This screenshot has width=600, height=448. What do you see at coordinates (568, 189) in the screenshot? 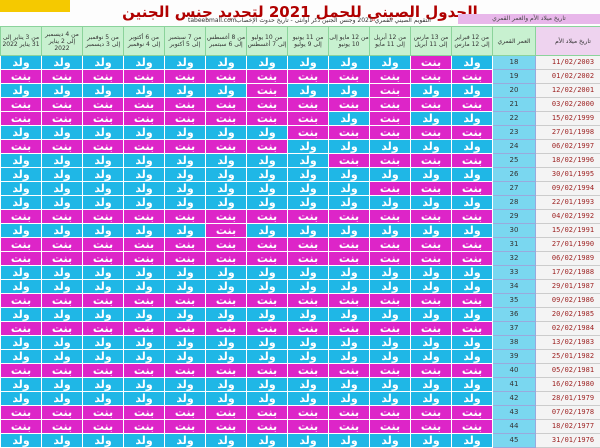
I see `birth-date-cell: 09/02/1994` at bounding box center [568, 189].